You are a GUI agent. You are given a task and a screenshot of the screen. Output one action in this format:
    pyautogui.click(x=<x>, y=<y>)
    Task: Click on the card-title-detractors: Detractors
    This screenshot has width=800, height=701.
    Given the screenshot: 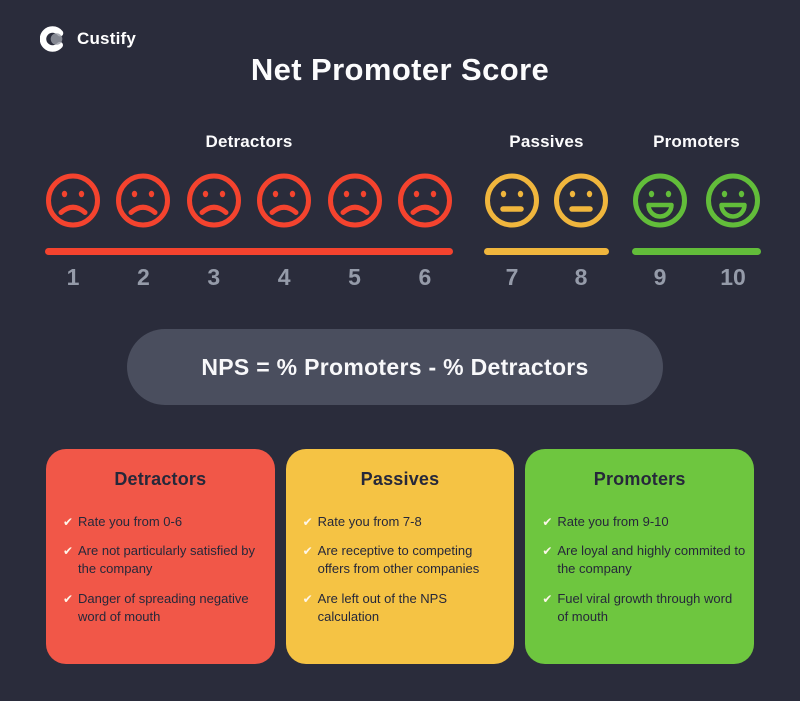 What is the action you would take?
    pyautogui.click(x=160, y=479)
    